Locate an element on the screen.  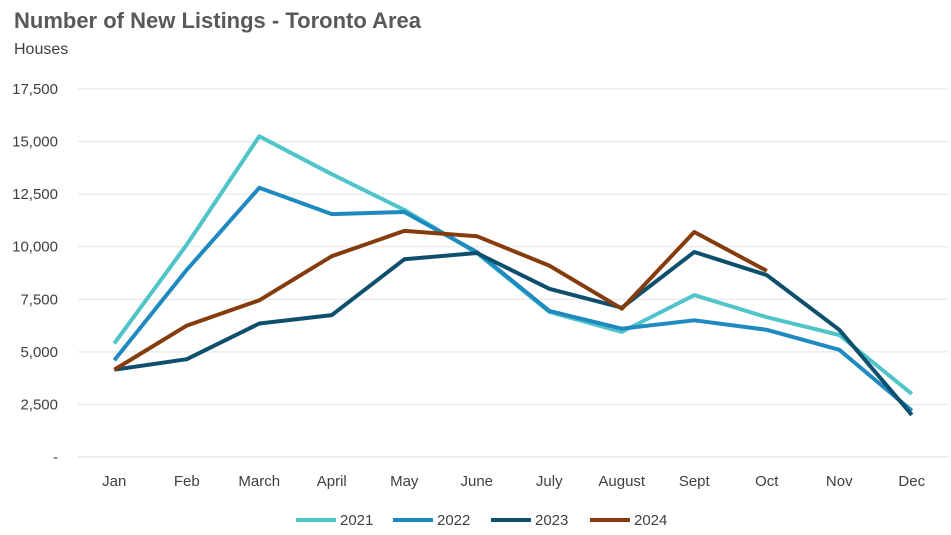
y-tick-label: 10,000 is located at coordinates (35, 247).